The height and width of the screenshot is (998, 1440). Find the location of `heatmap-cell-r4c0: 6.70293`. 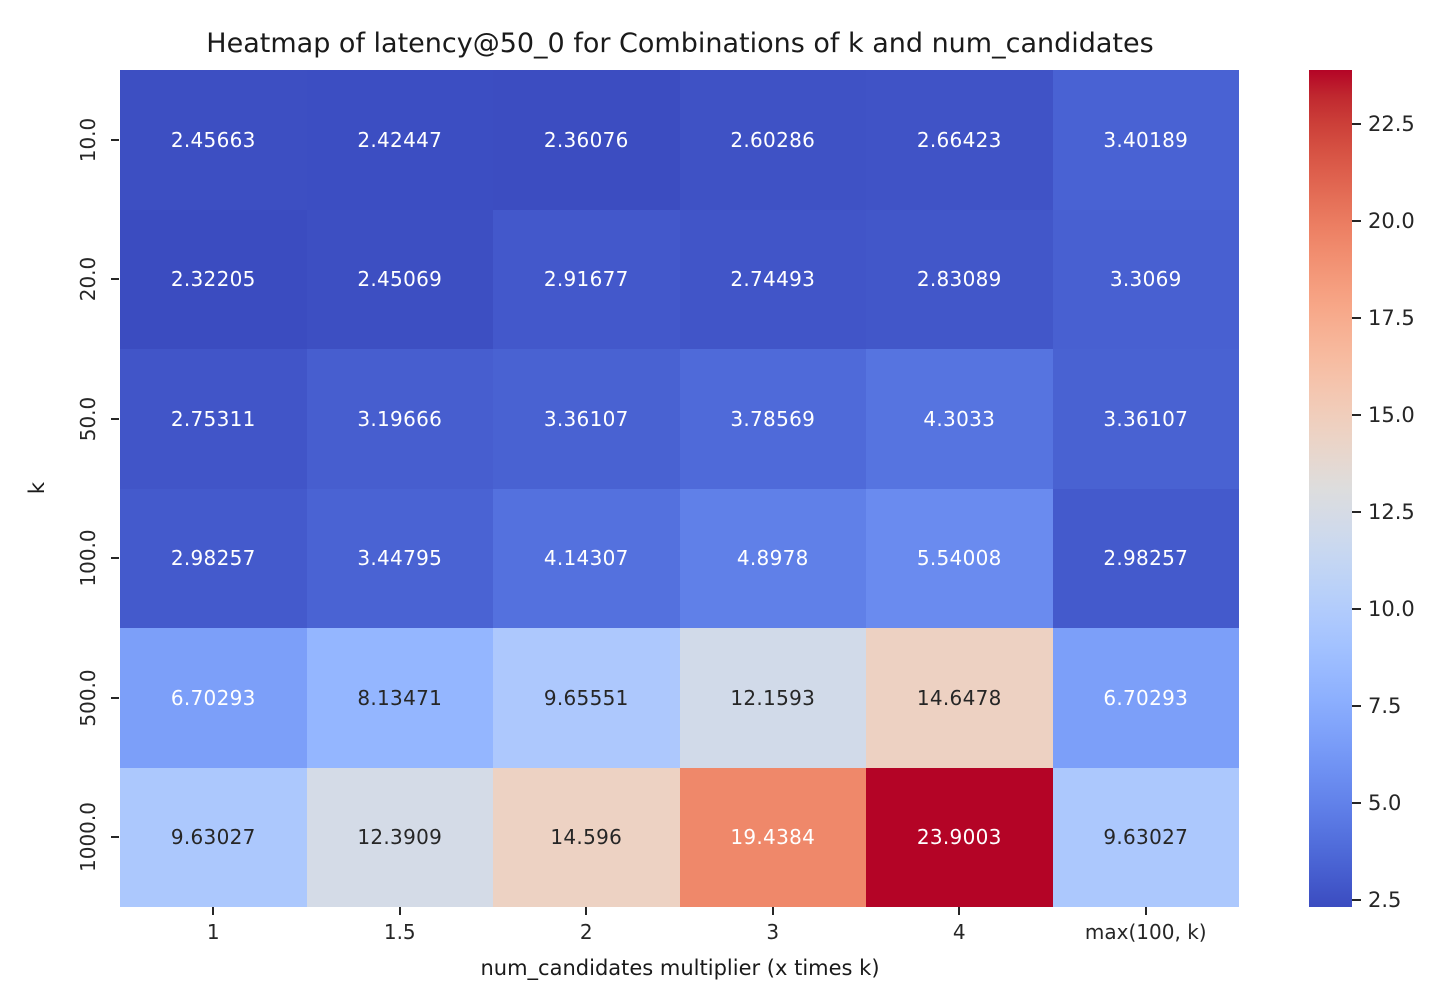

heatmap-cell-r4c0: 6.70293 is located at coordinates (213, 698).